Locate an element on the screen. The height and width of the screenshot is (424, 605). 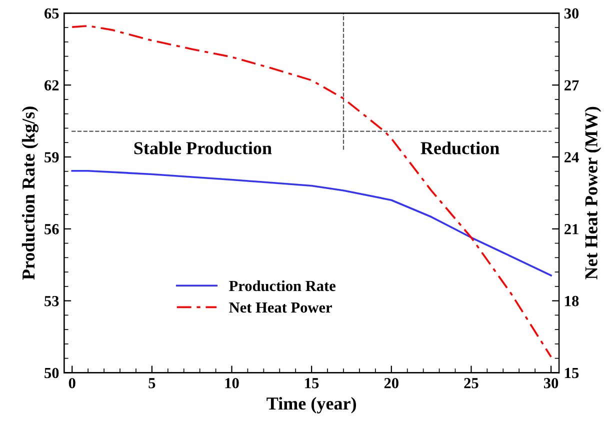
annotation: Reduction is located at coordinates (460, 148).